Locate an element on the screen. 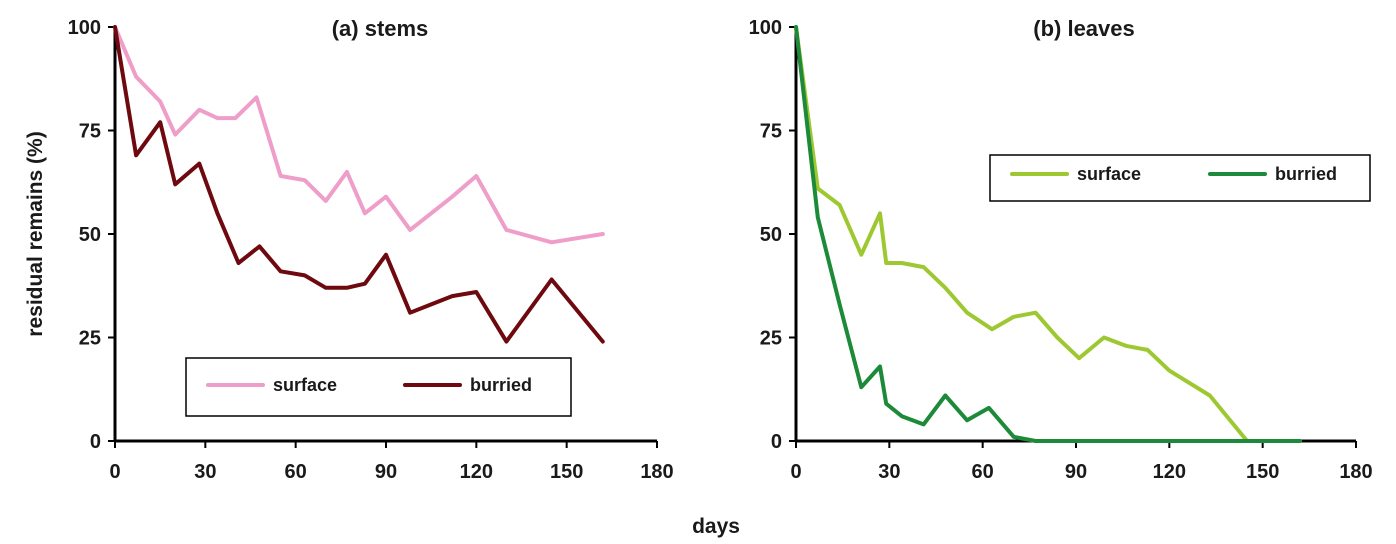  shared-x-axis-label: days is located at coordinates (716, 526).